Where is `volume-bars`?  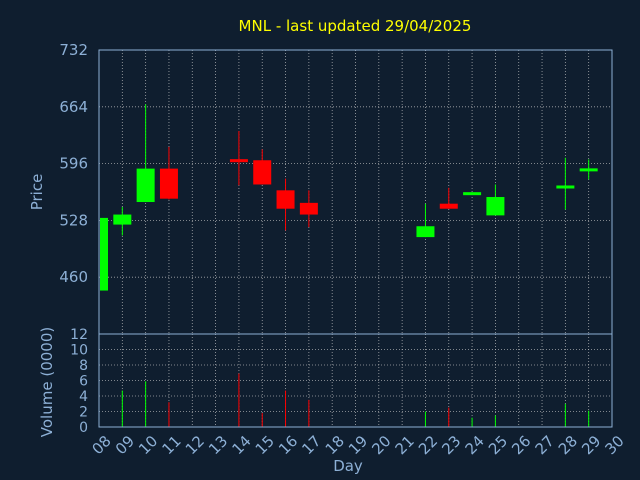 volume-bars is located at coordinates (355, 400).